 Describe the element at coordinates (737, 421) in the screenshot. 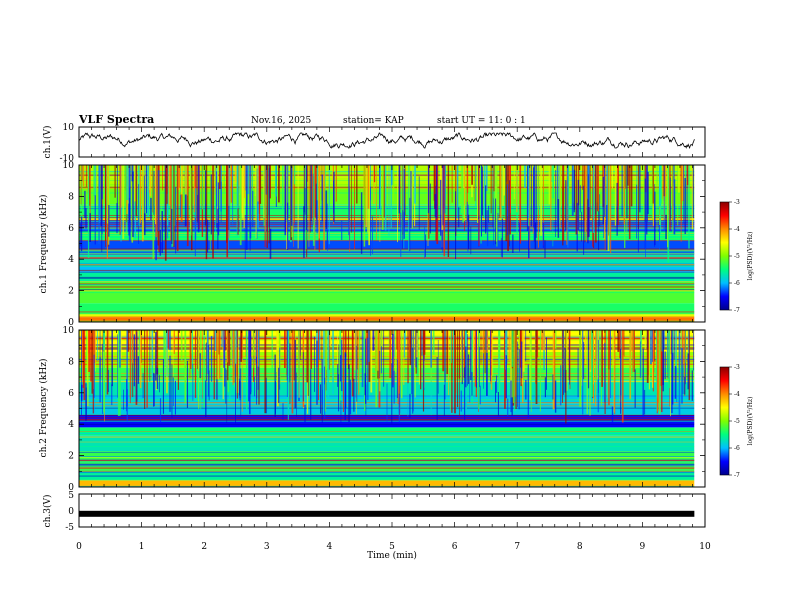

I see `colorbar-tick-label: -5` at that location.